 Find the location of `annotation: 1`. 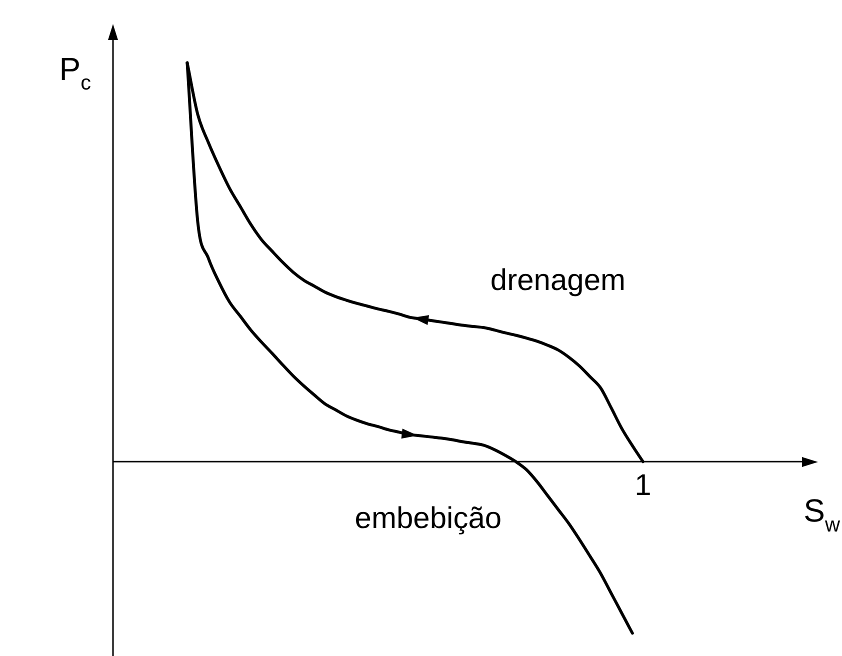

annotation: 1 is located at coordinates (643, 485).